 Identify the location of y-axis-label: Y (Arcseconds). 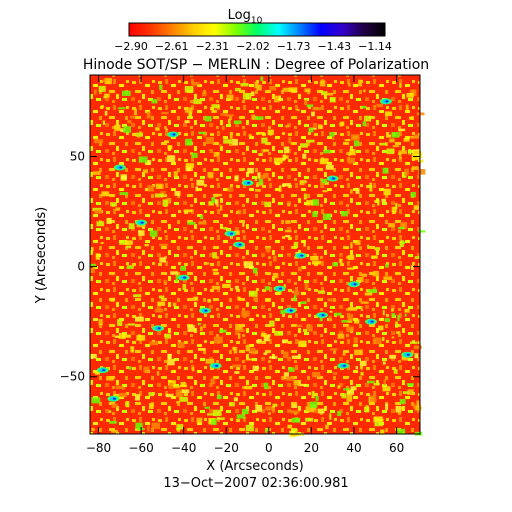
(41, 255).